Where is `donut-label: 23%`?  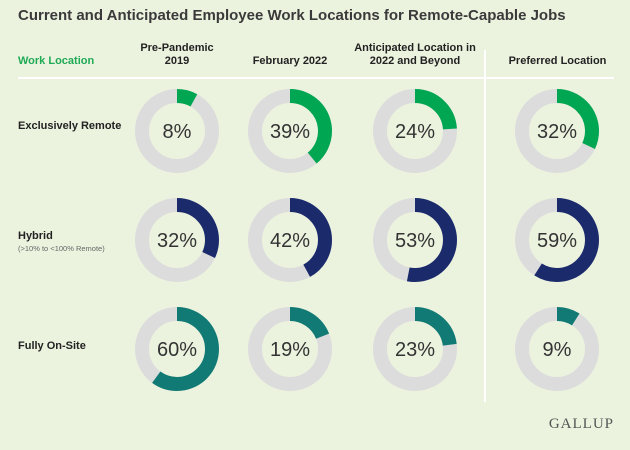 donut-label: 23% is located at coordinates (415, 350).